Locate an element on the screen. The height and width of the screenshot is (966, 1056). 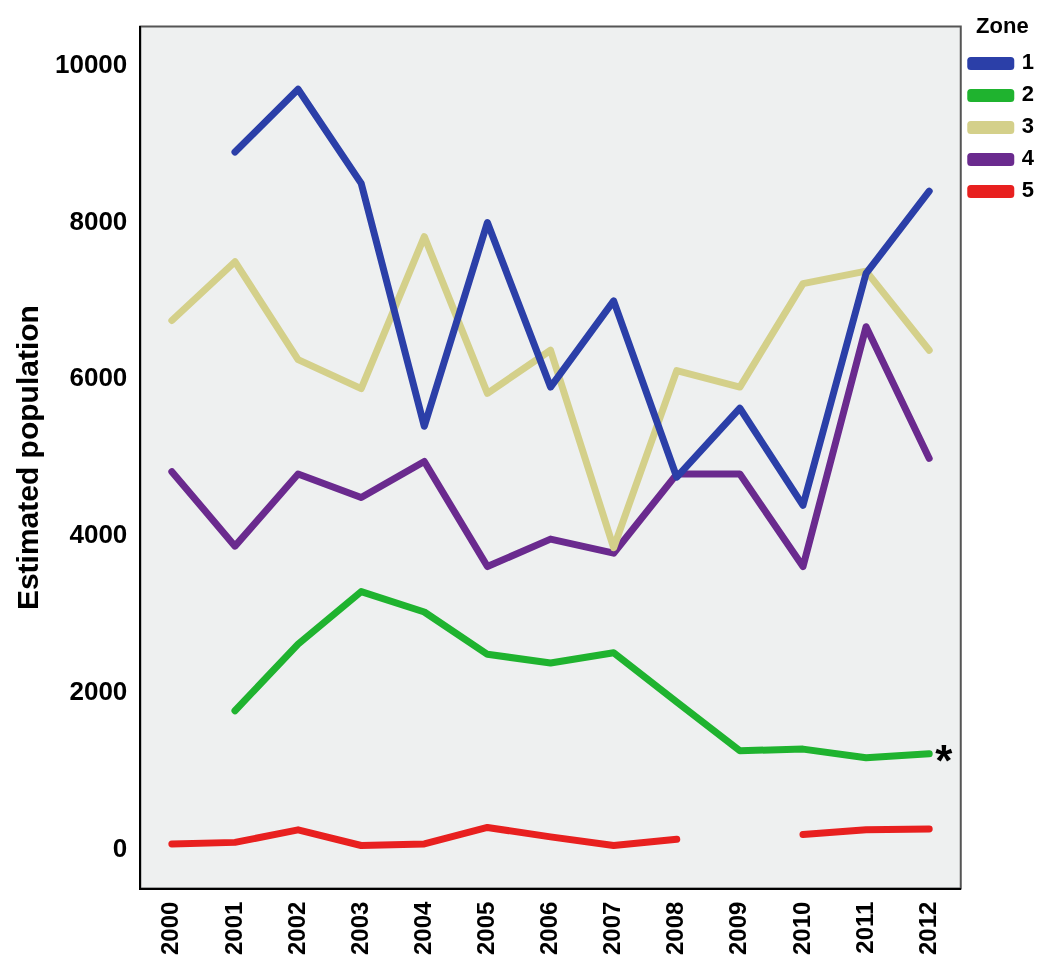
y-tick-label: 8000 is located at coordinates (98, 220).